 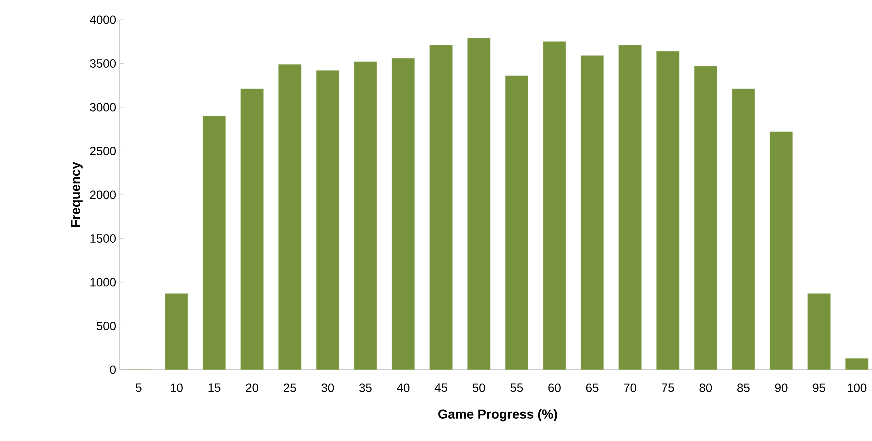 What do you see at coordinates (103, 282) in the screenshot?
I see `y-tick-label: 1000` at bounding box center [103, 282].